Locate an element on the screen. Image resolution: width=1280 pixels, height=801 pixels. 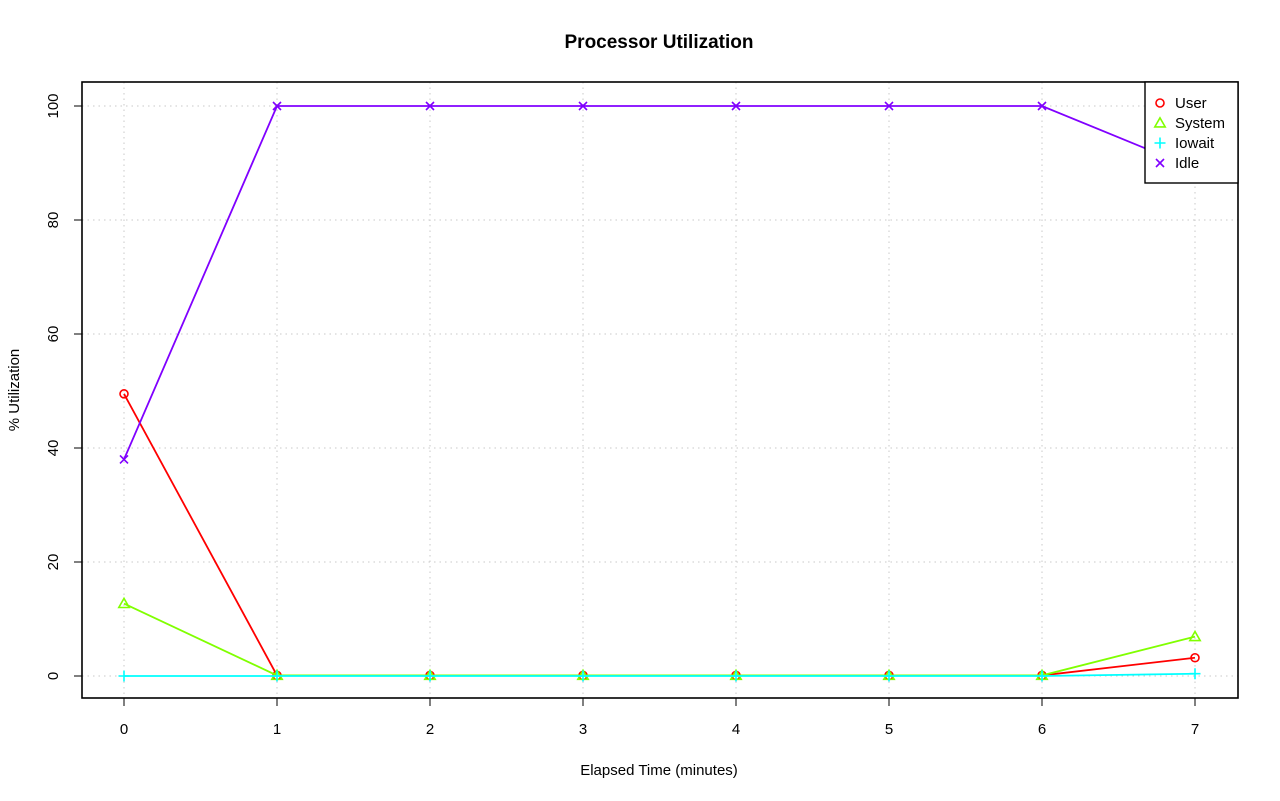
y-axis: 0 20 40 60 80 100 is located at coordinates (63, 386).